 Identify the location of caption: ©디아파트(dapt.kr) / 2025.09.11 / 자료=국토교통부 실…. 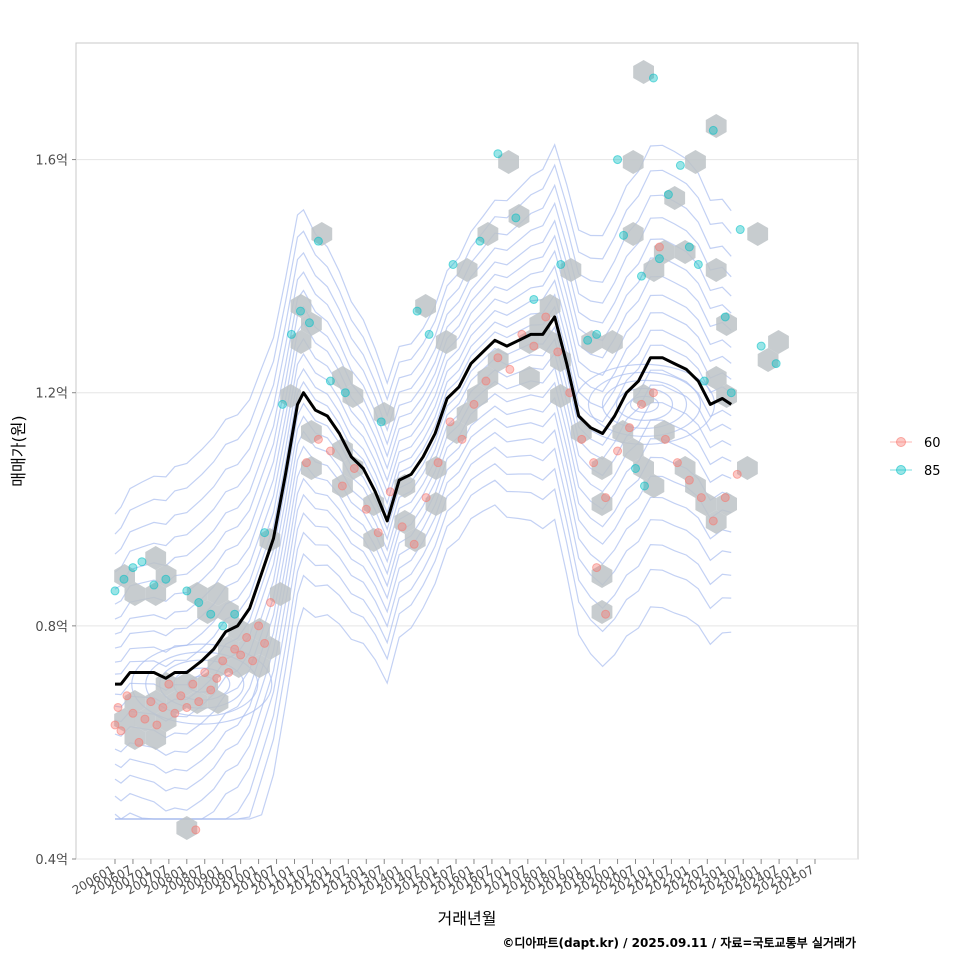
(679, 942).